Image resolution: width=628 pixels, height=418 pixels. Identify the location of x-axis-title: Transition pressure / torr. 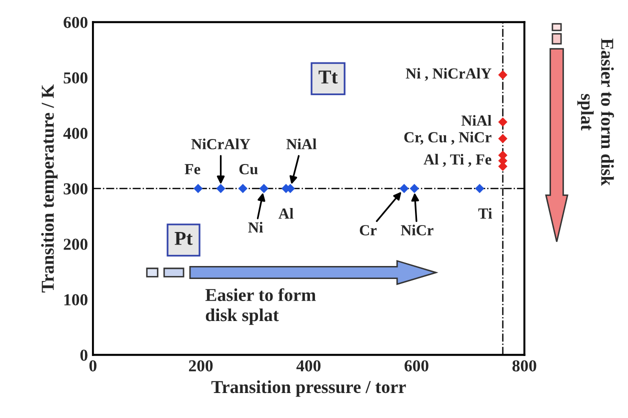
(308, 388).